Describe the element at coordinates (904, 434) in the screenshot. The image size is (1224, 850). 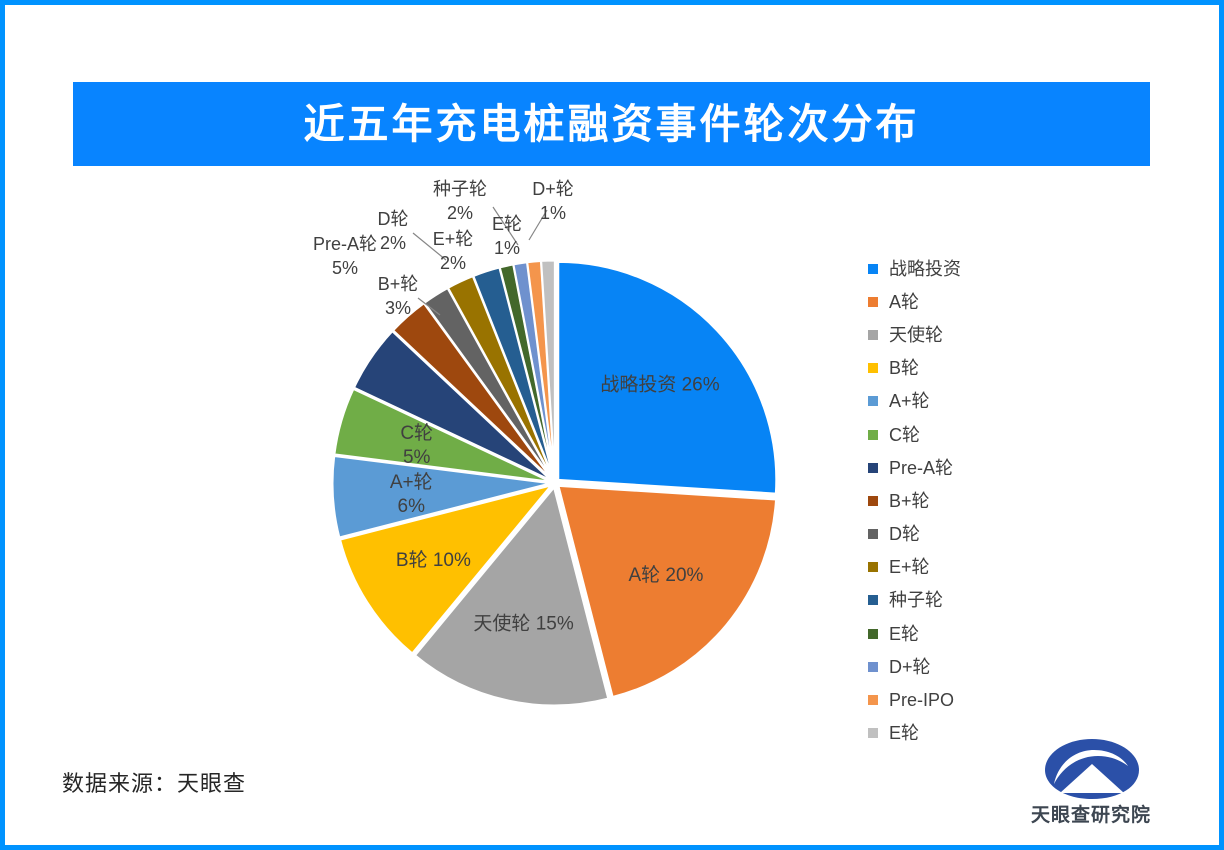
I see `legend-item-label: C轮` at that location.